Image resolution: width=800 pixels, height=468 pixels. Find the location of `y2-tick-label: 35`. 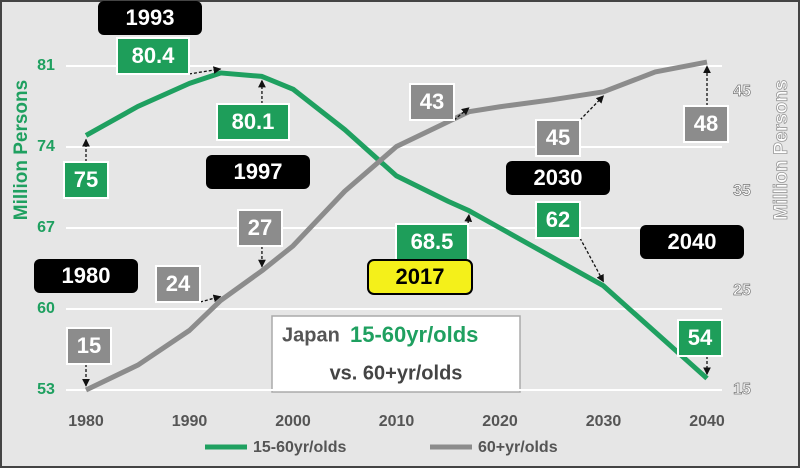

y2-tick-label: 35 is located at coordinates (742, 190).